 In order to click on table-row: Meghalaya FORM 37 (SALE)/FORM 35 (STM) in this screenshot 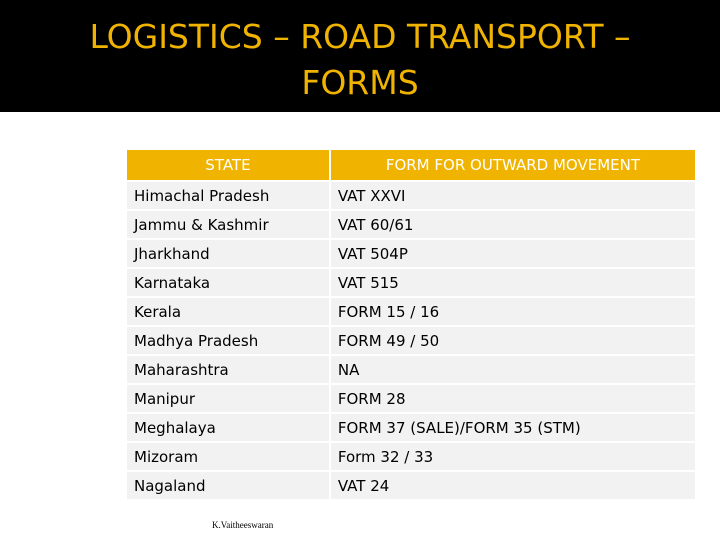, I will do `click(411, 427)`.